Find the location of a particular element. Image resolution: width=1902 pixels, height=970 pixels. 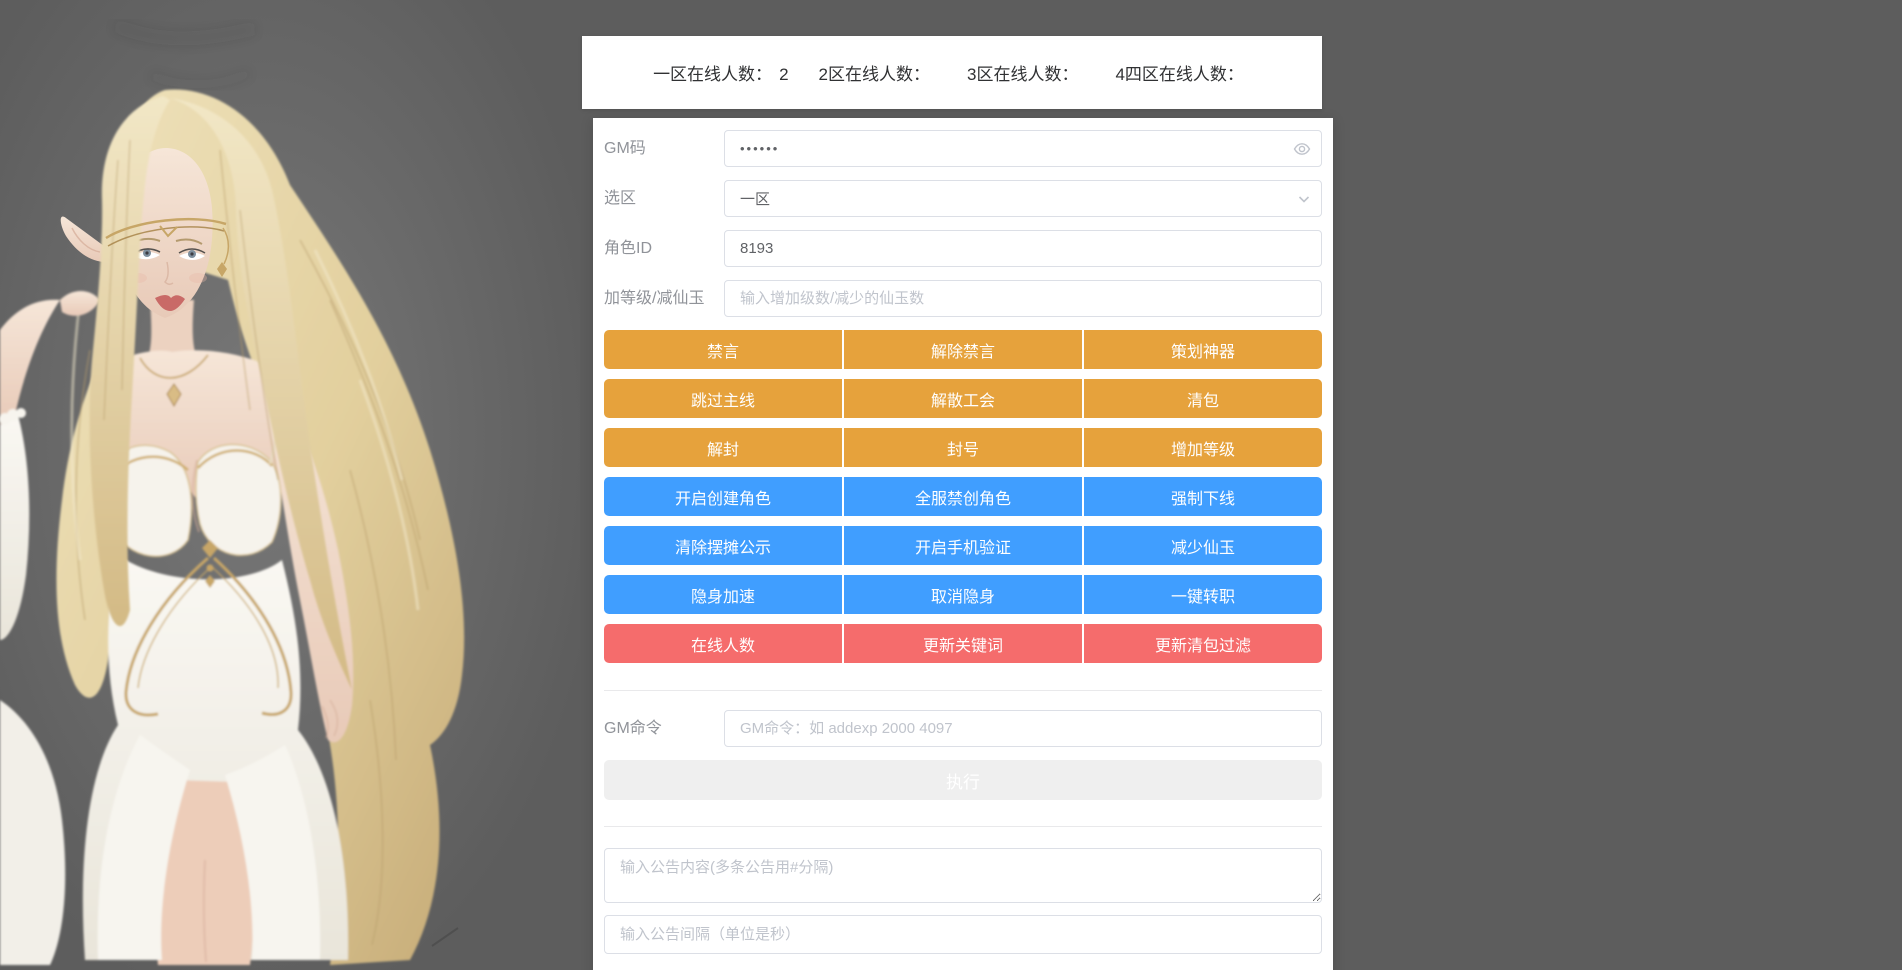

gm-action-button: 策划神器 is located at coordinates (1203, 349).